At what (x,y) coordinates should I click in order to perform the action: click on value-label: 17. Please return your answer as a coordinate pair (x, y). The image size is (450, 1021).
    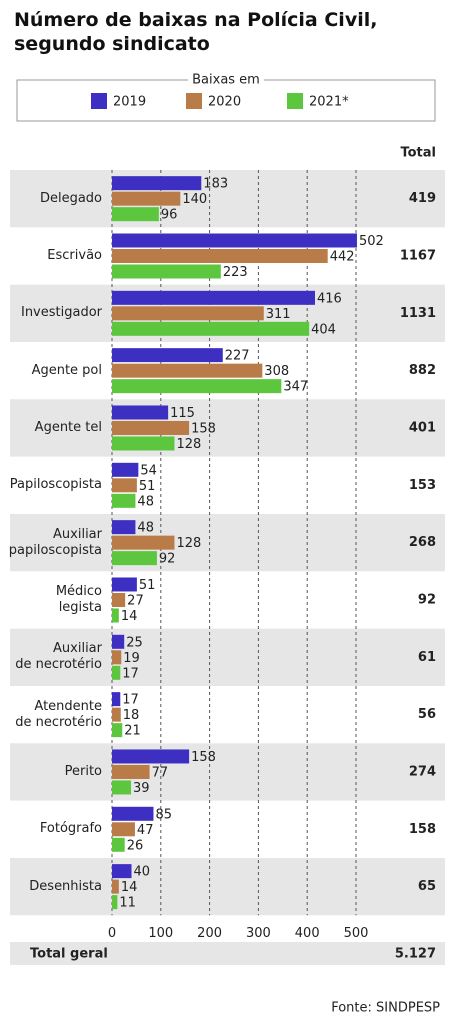
    Looking at the image, I should click on (130, 673).